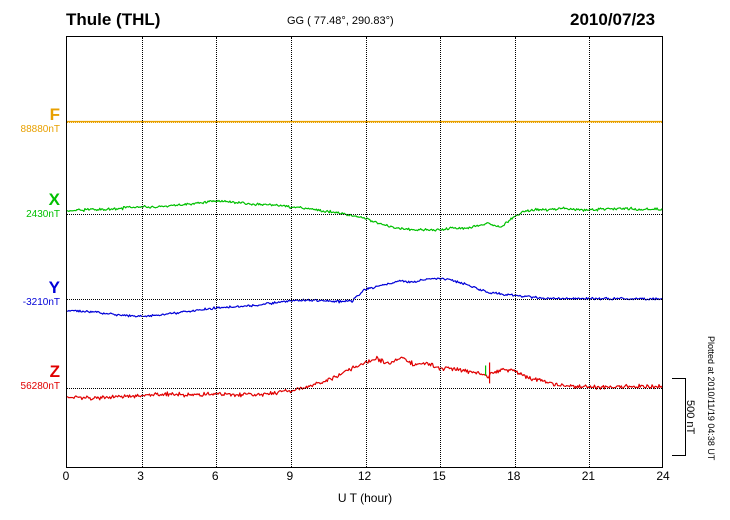 The width and height of the screenshot is (730, 520). I want to click on component-baseline-Z: 56280nT, so click(40, 386).